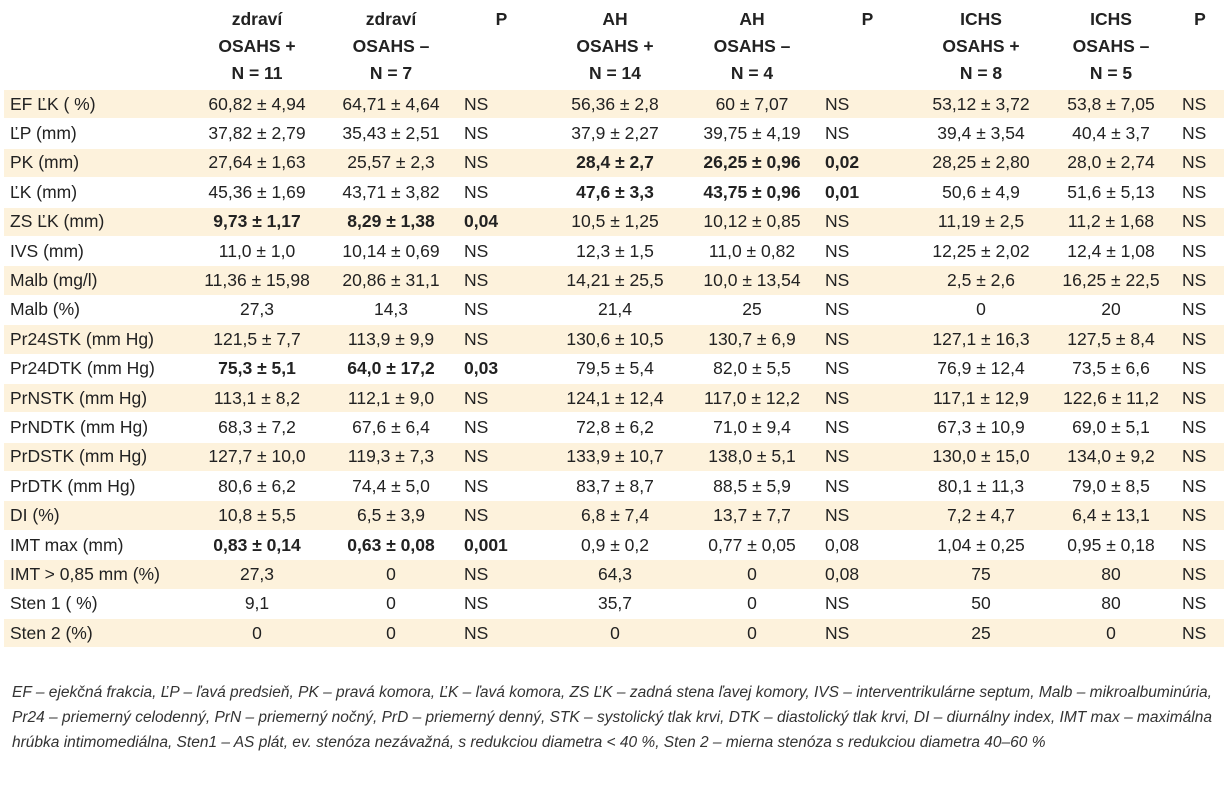  Describe the element at coordinates (1111, 46) in the screenshot. I see `header-line: OSAHS –` at that location.